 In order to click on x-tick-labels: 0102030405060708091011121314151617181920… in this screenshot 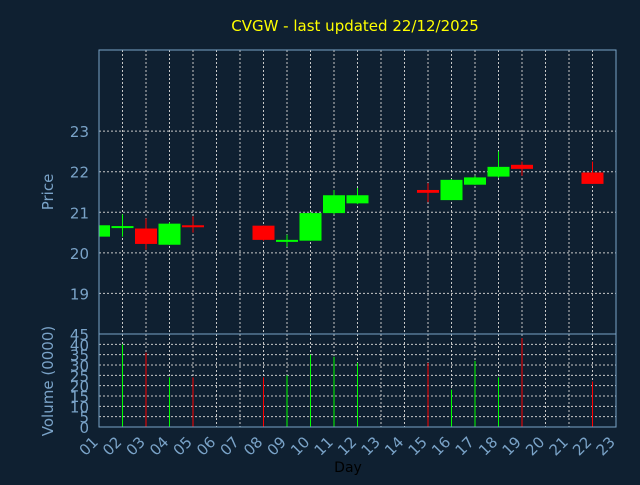, I will do `click(347, 446)`.